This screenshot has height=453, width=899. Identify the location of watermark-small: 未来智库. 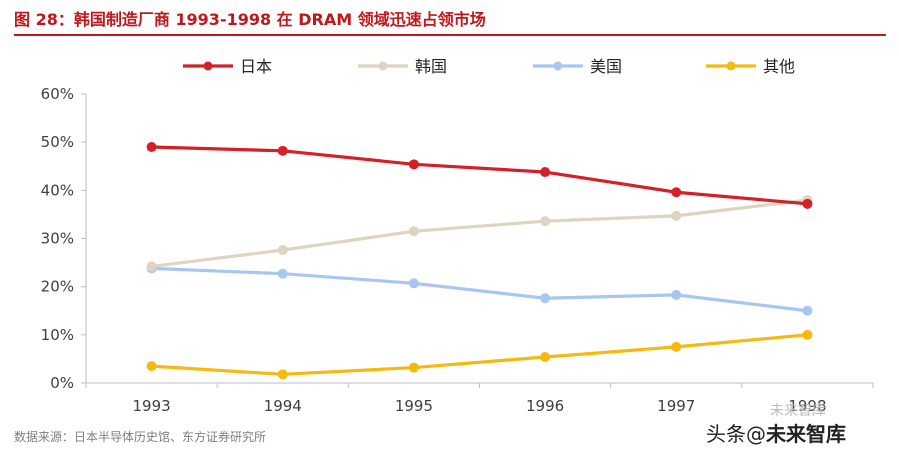
(798, 411).